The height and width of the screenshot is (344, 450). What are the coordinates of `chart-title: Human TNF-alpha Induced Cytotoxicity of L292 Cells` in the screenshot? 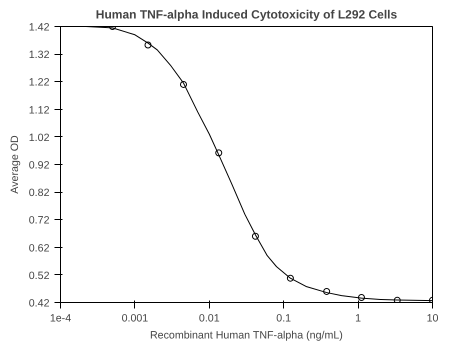 It's located at (247, 15).